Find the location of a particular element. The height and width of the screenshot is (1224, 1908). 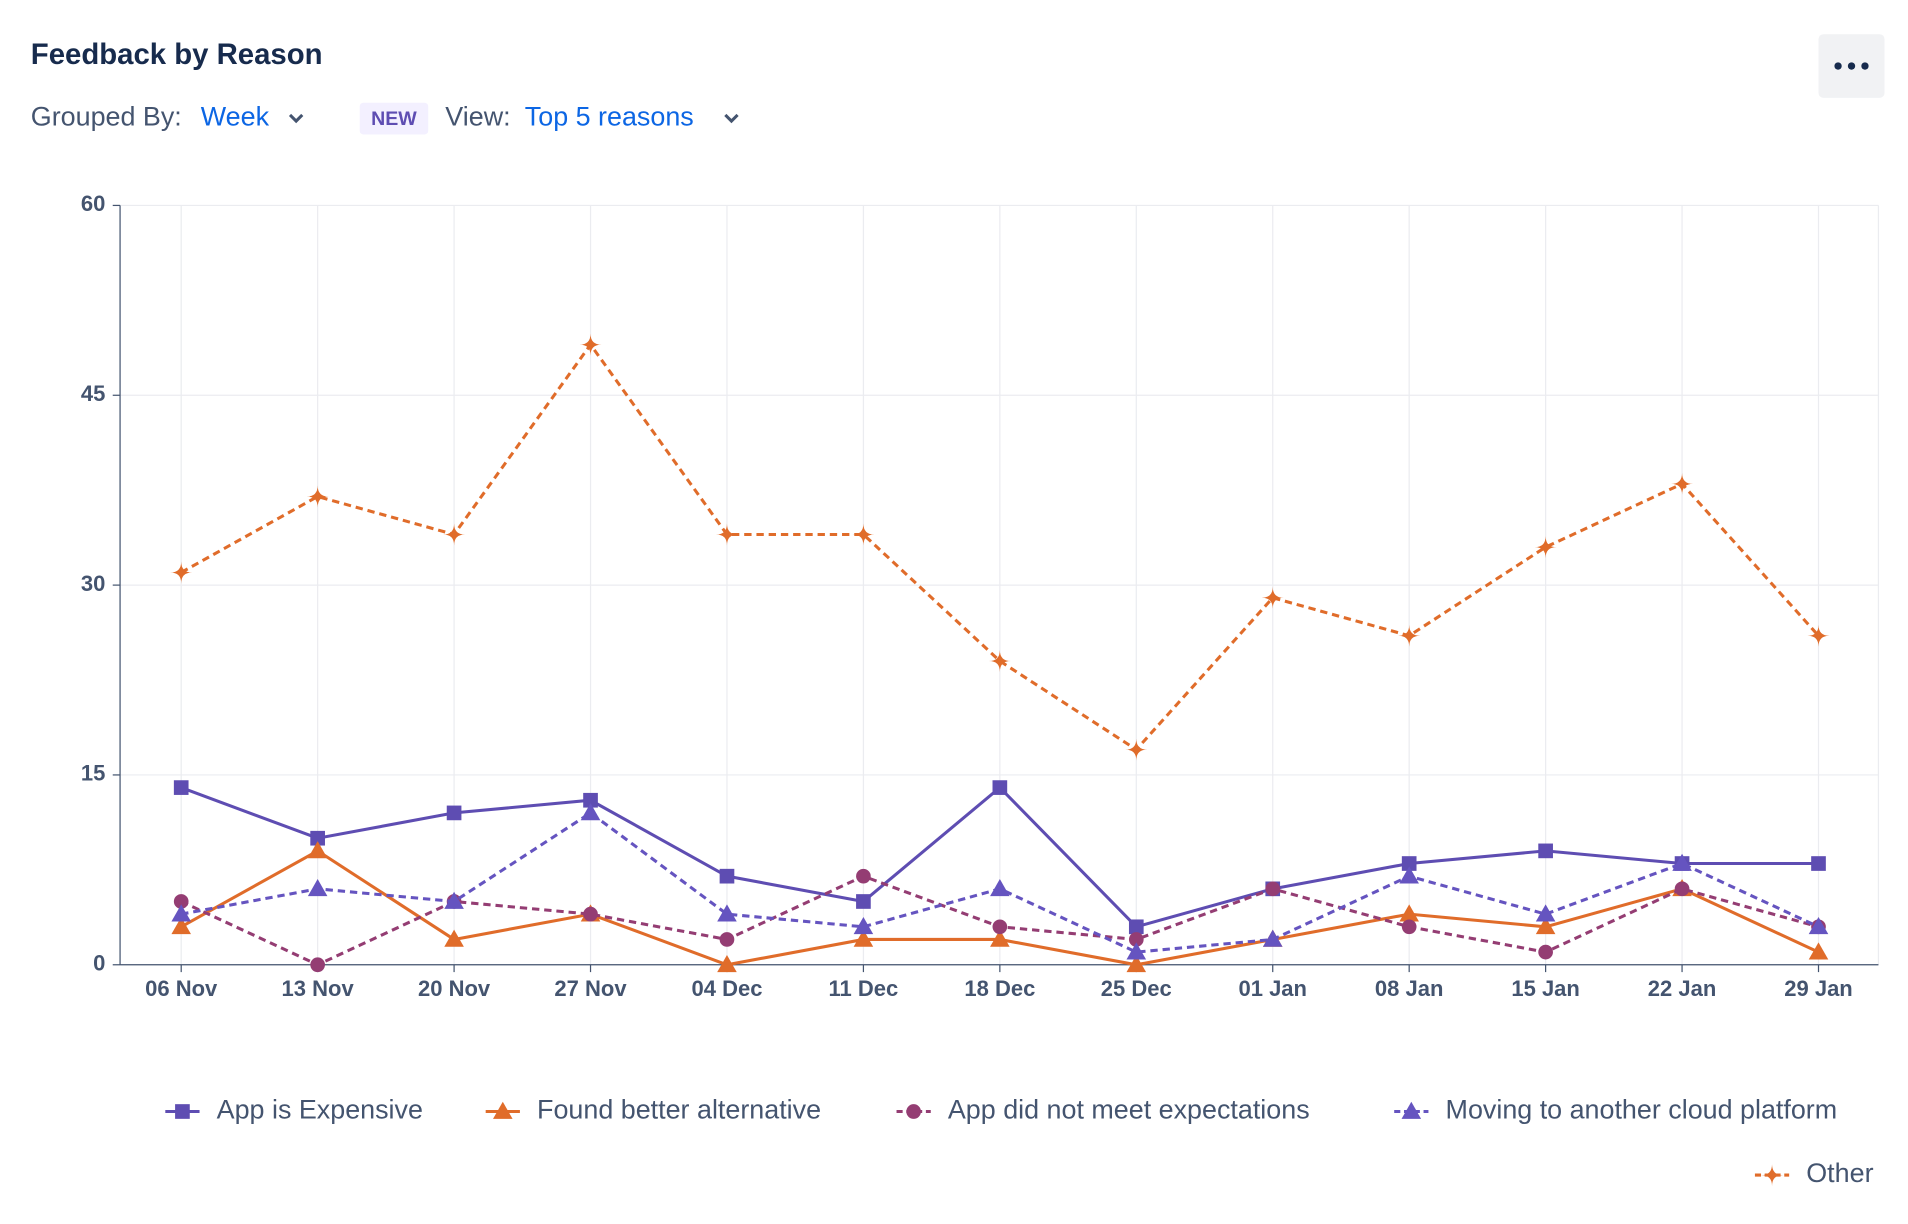

x-tick-label: 13 Nov is located at coordinates (318, 988).